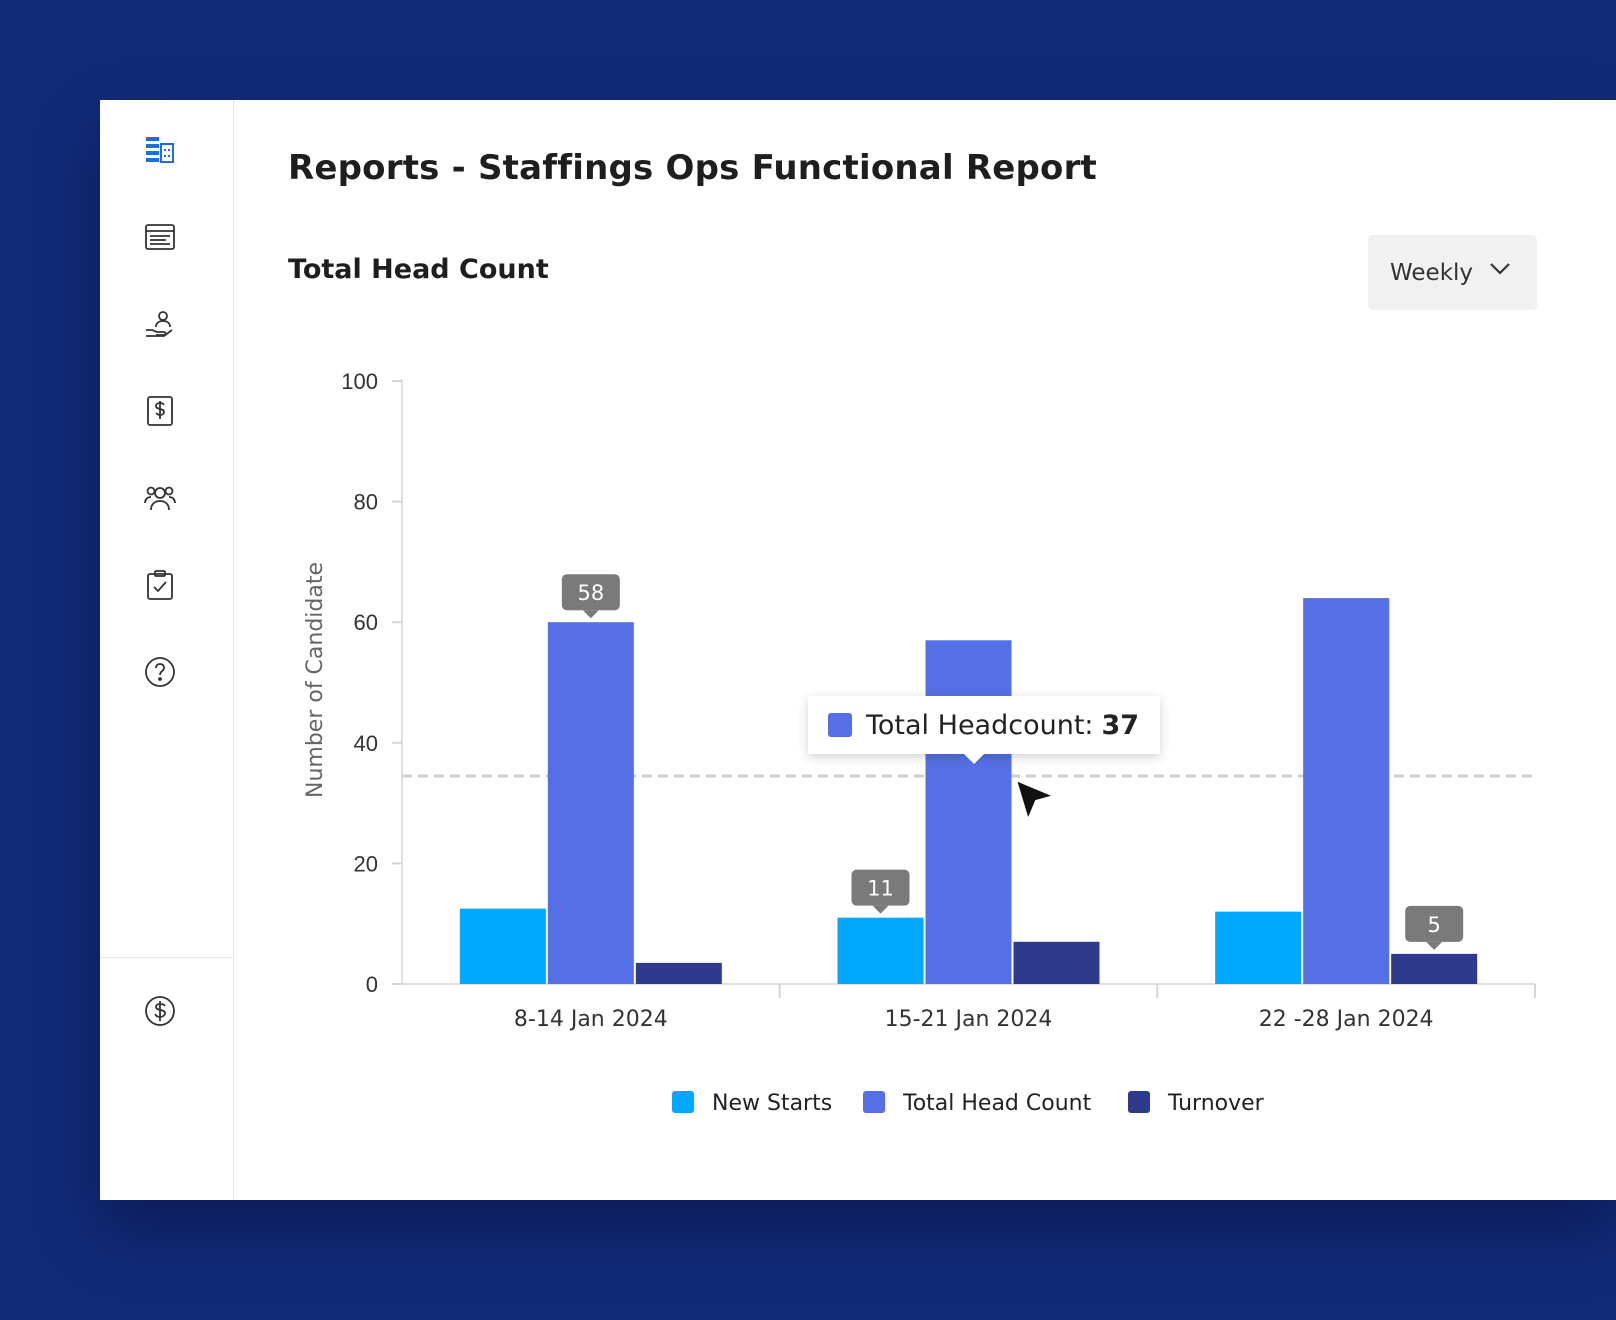  What do you see at coordinates (167, 650) in the screenshot?
I see `sidebar` at bounding box center [167, 650].